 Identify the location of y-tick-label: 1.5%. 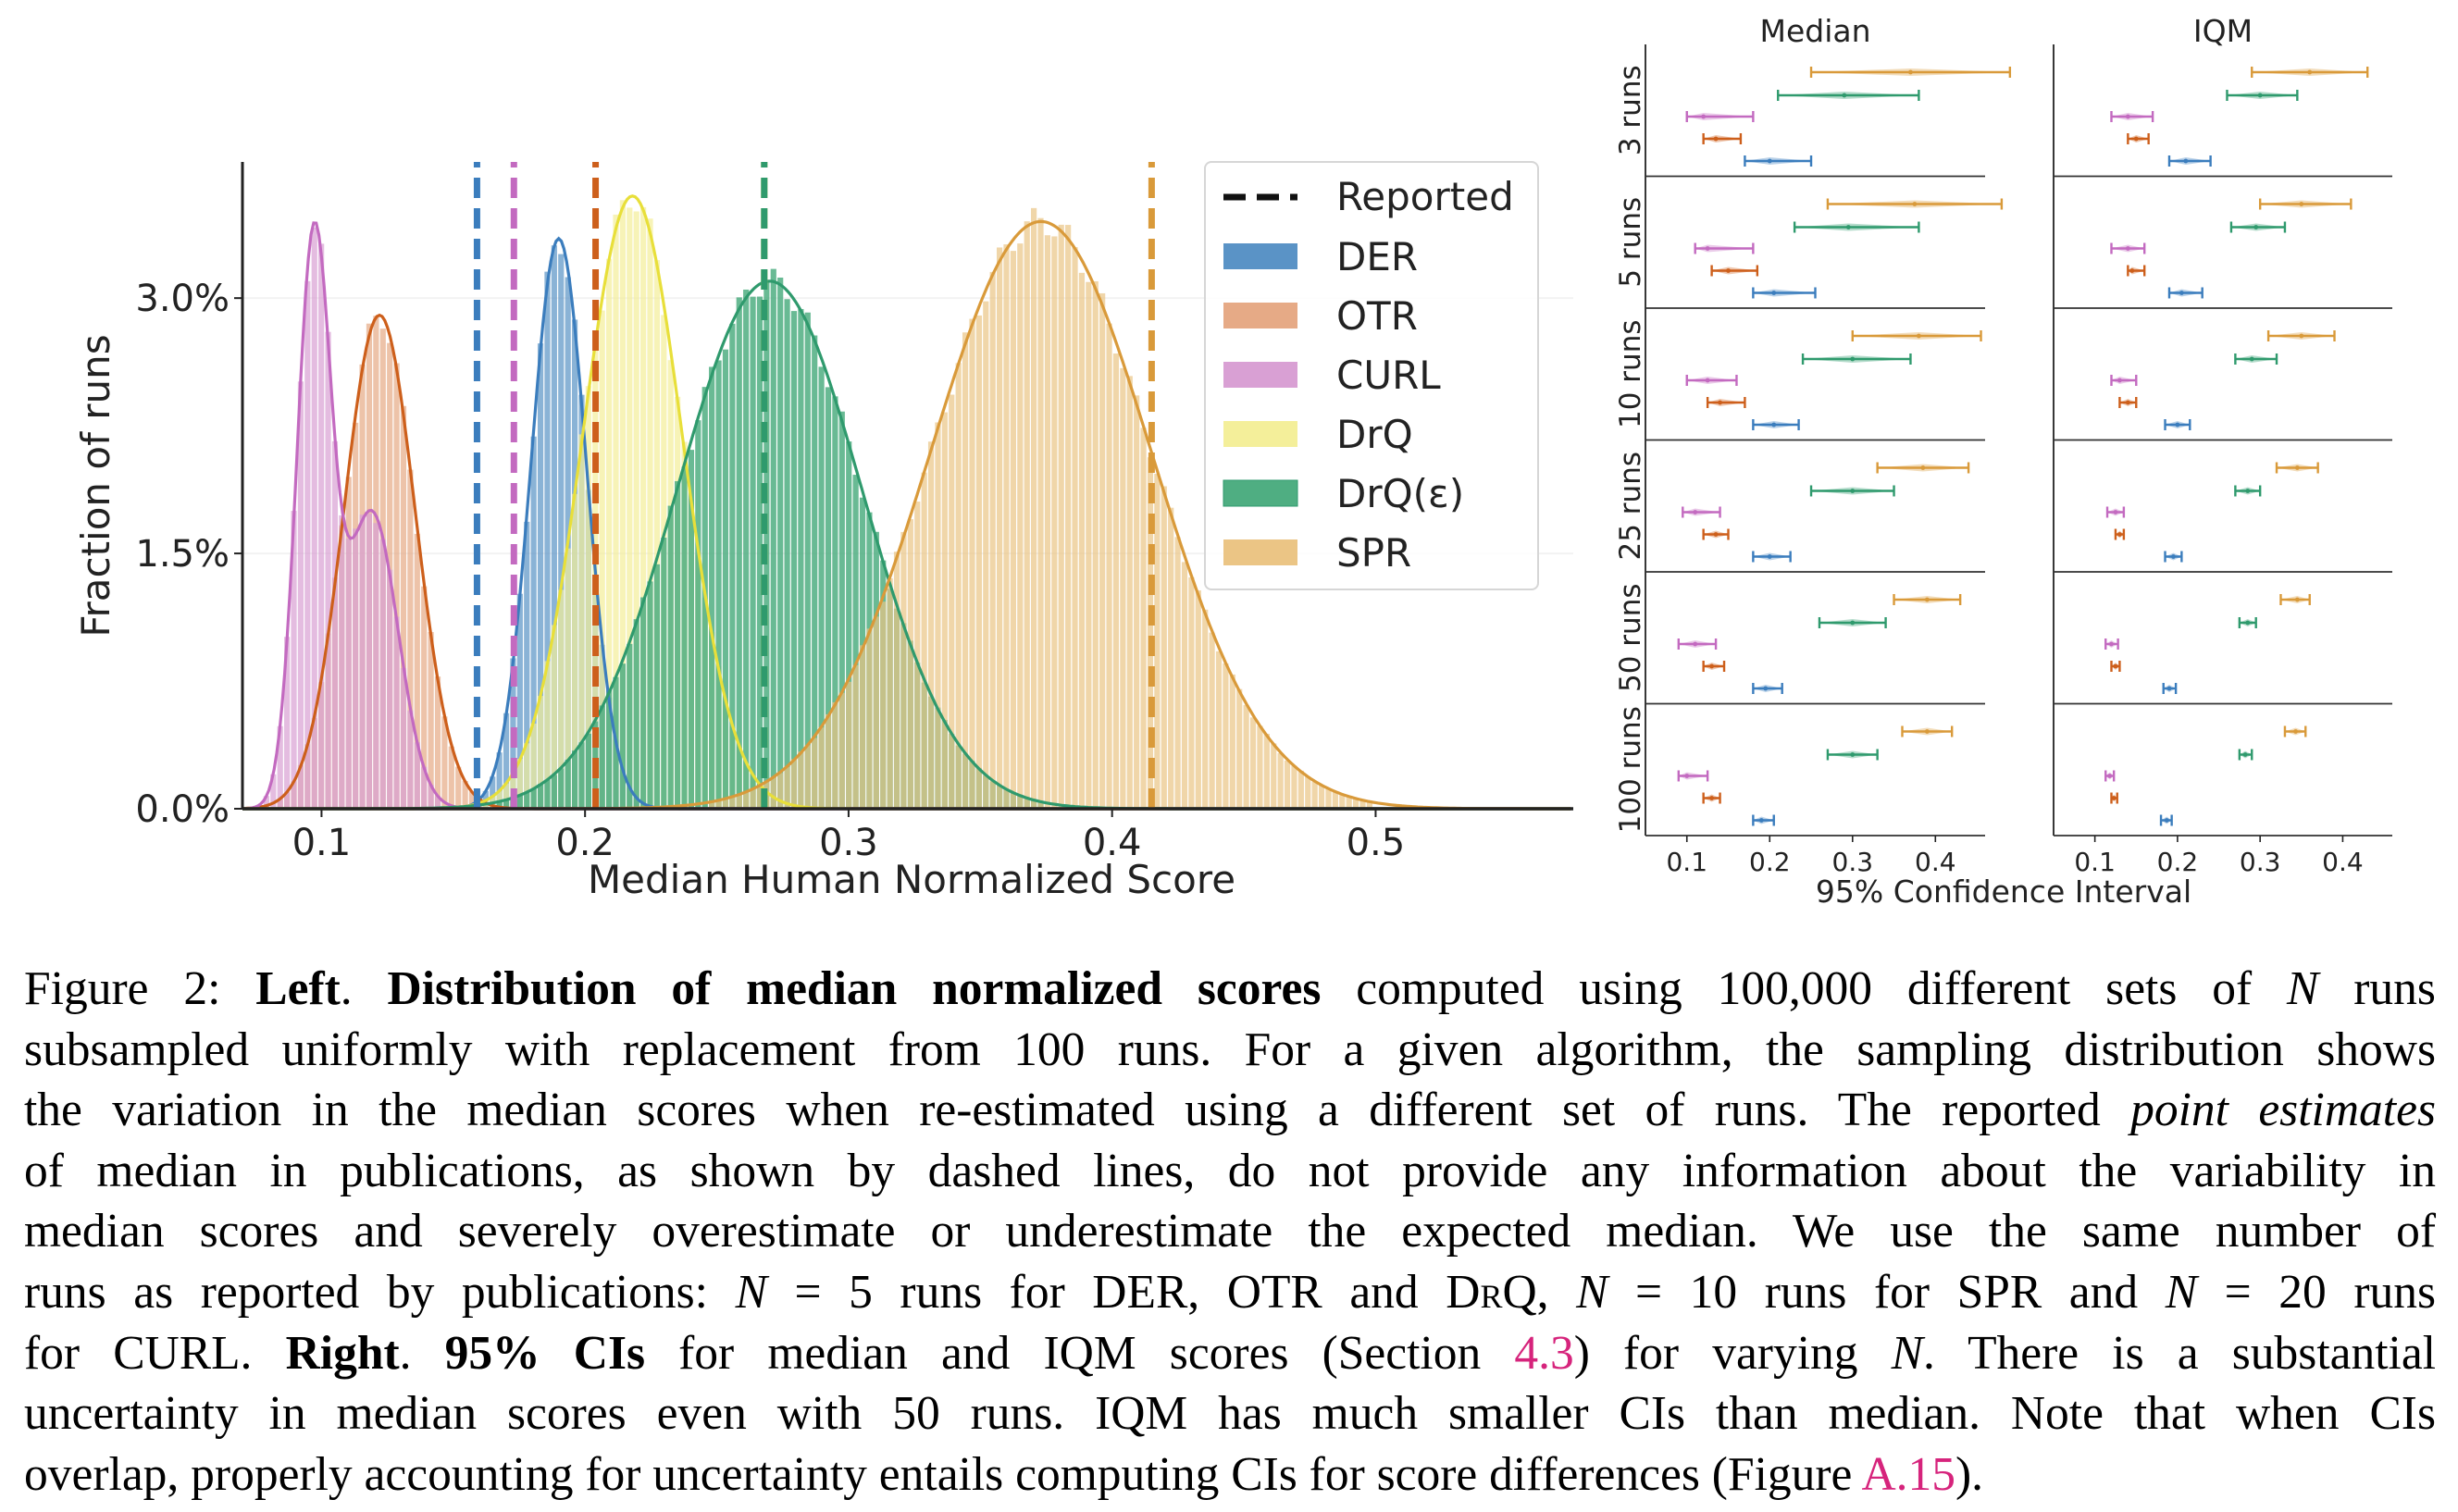
(182, 554).